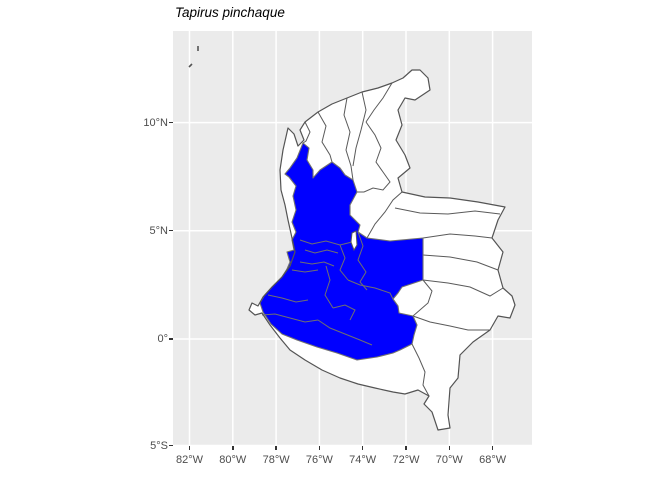  I want to click on x-axis-tick-label: 74°W, so click(363, 460).